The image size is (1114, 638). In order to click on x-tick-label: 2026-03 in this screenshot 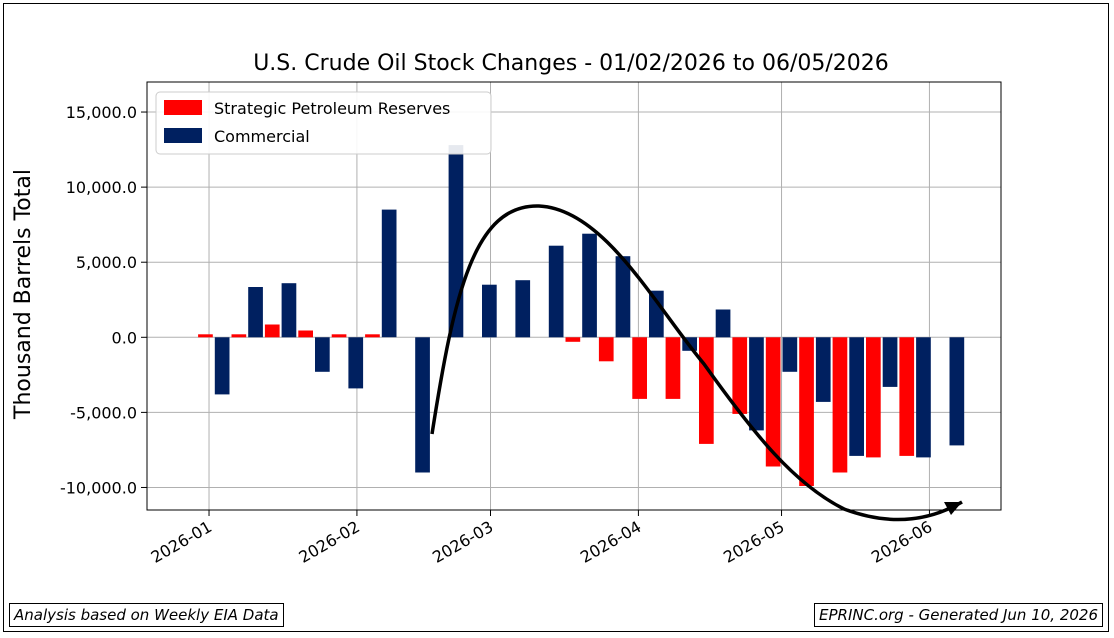, I will do `click(462, 542)`.